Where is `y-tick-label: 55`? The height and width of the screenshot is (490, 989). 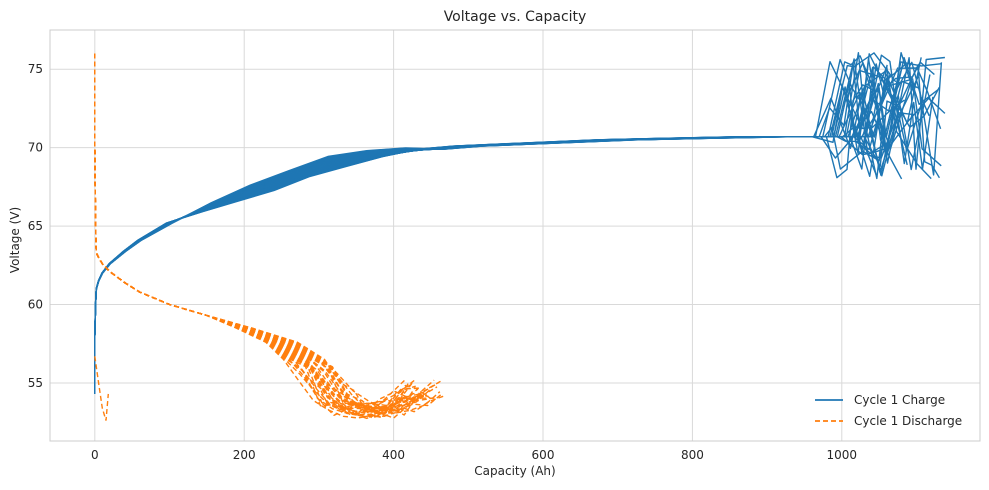 y-tick-label: 55 is located at coordinates (35, 383).